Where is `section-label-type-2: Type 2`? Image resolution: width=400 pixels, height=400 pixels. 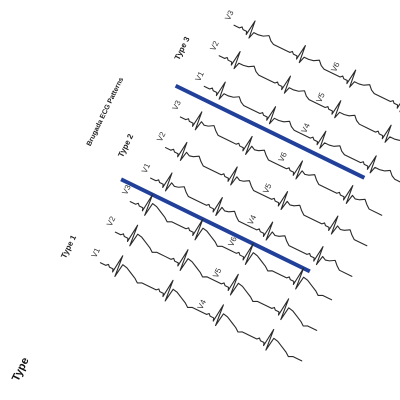 section-label-type-2: Type 2 is located at coordinates (125, 145).